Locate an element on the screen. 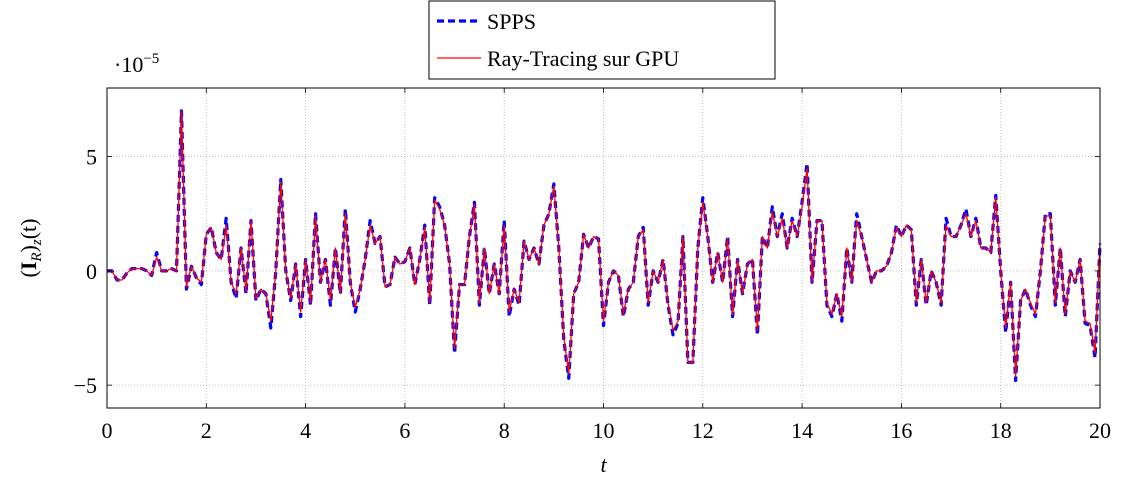  y-axis-label: (IR)z(t) is located at coordinates (30, 248).